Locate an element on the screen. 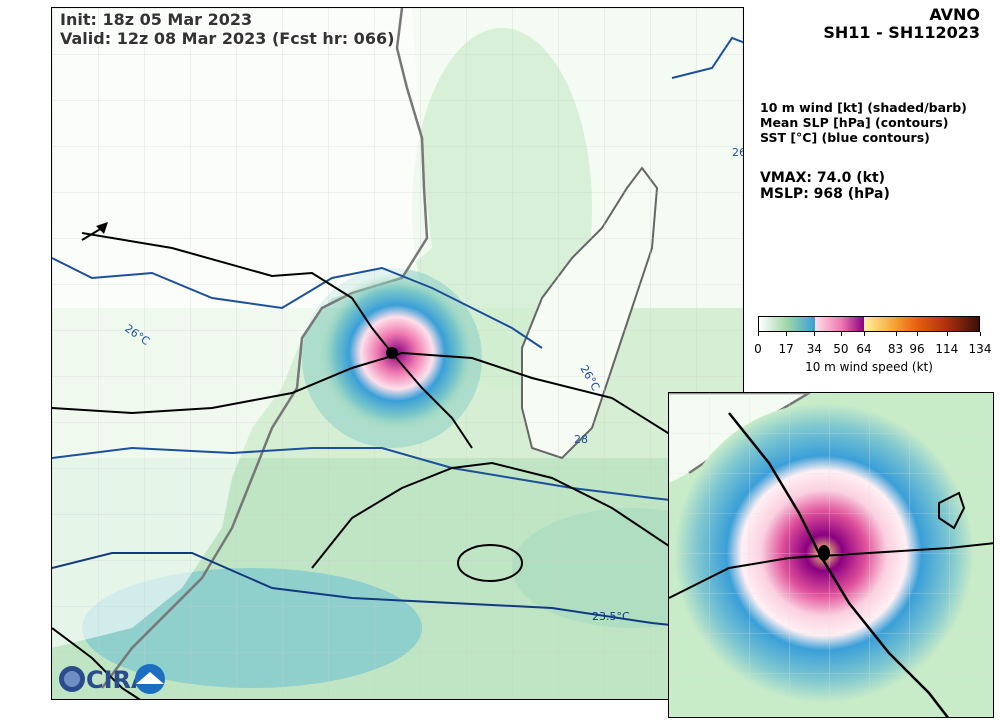 The image size is (1000, 722). colorbar-label: 10 m wind speed (kt) is located at coordinates (869, 367).